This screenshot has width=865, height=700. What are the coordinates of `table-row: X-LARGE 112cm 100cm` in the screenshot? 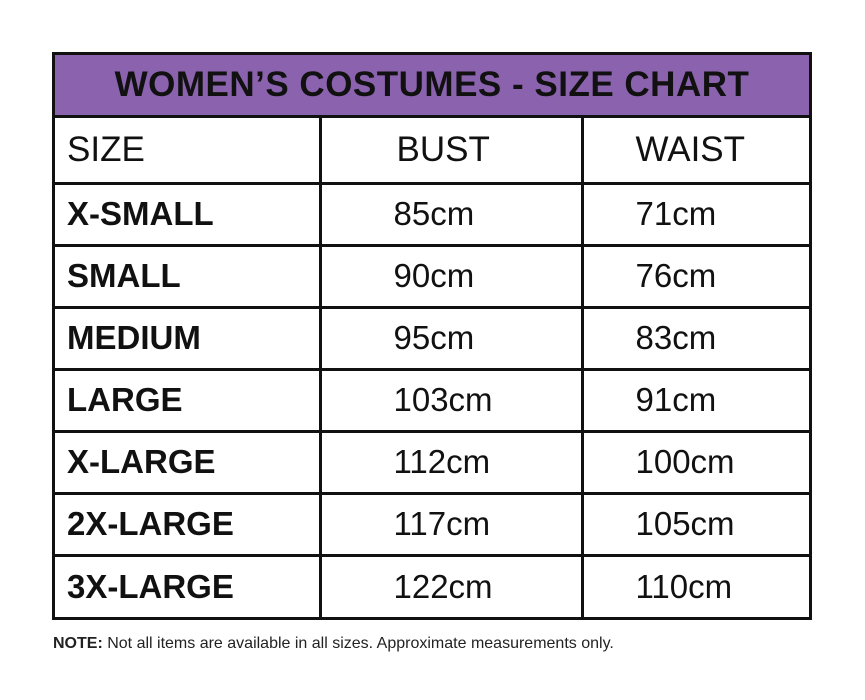 It's located at (432, 463).